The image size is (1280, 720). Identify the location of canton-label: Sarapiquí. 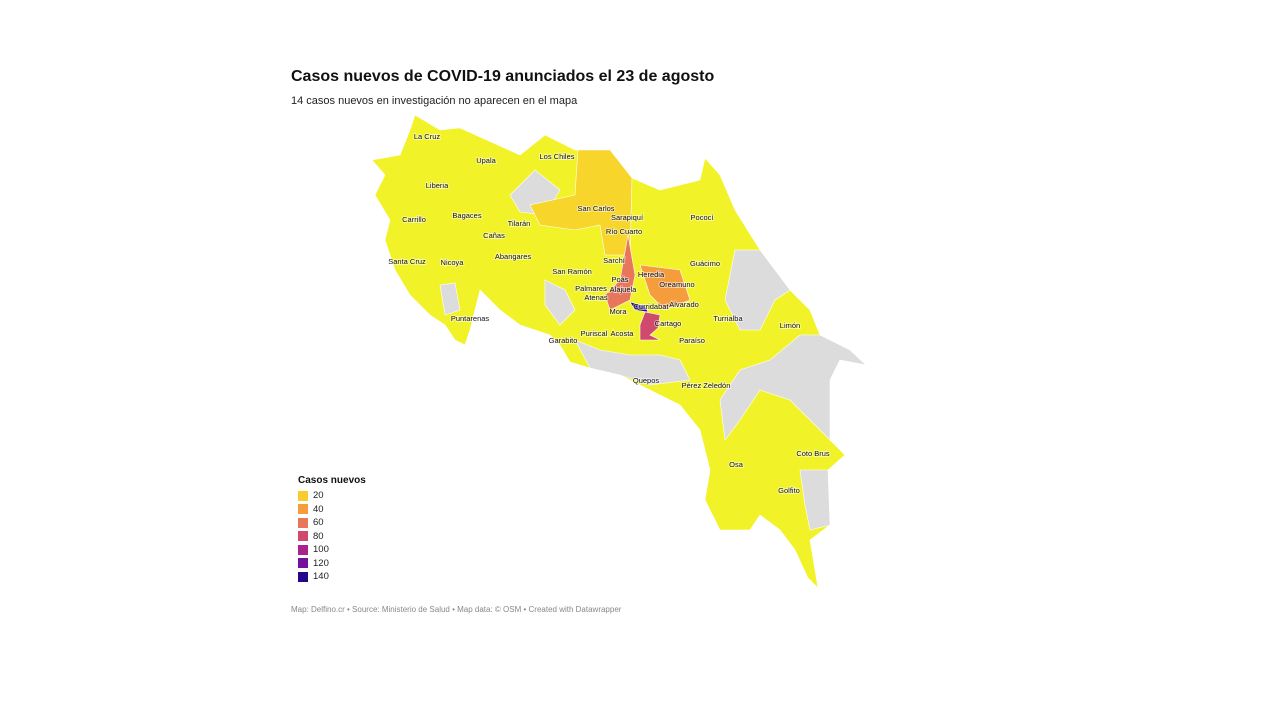
(627, 217).